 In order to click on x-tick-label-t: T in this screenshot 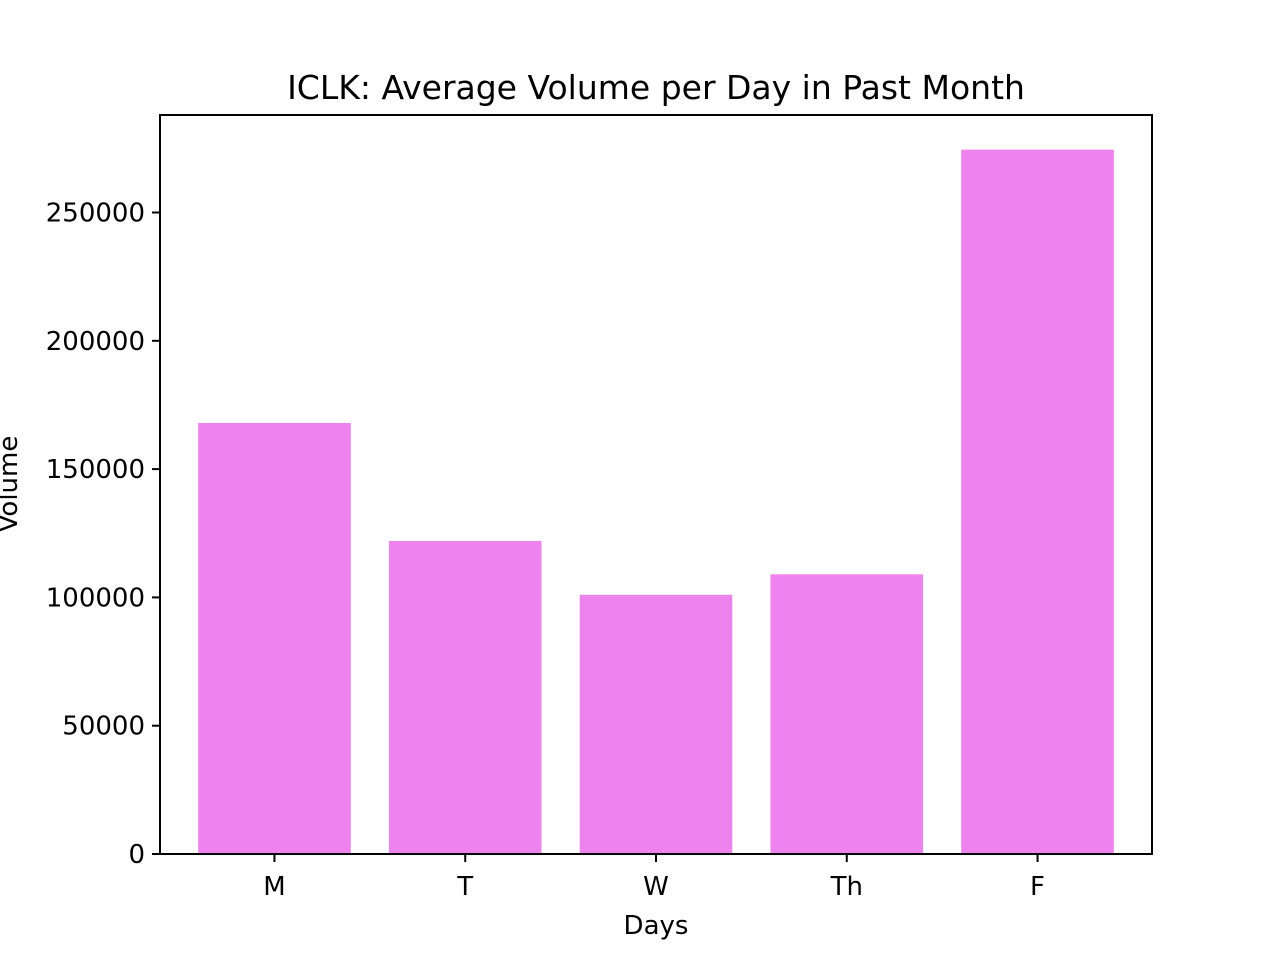, I will do `click(464, 887)`.